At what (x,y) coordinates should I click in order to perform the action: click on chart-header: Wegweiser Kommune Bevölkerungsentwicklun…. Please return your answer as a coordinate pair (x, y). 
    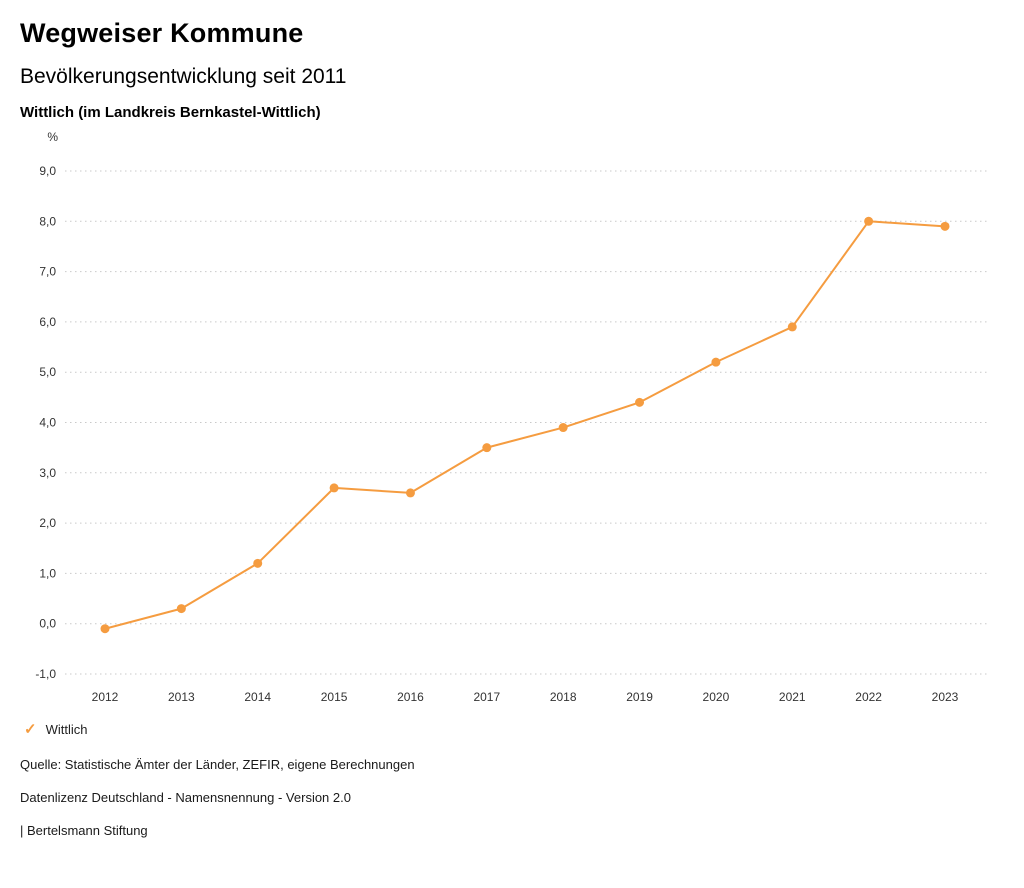
    Looking at the image, I should click on (512, 60).